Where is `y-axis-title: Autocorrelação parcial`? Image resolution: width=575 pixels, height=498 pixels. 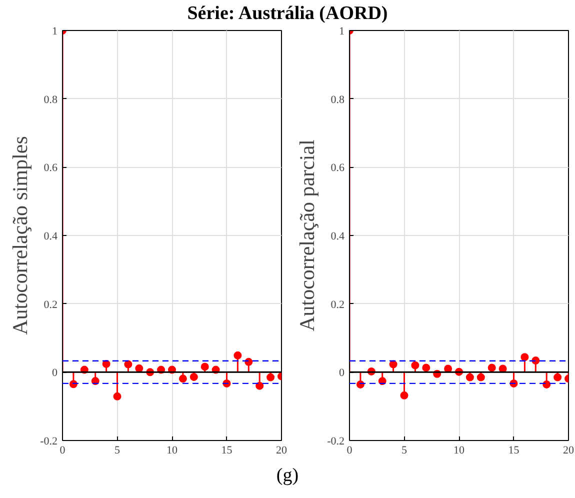 y-axis-title: Autocorrelação parcial is located at coordinates (307, 235).